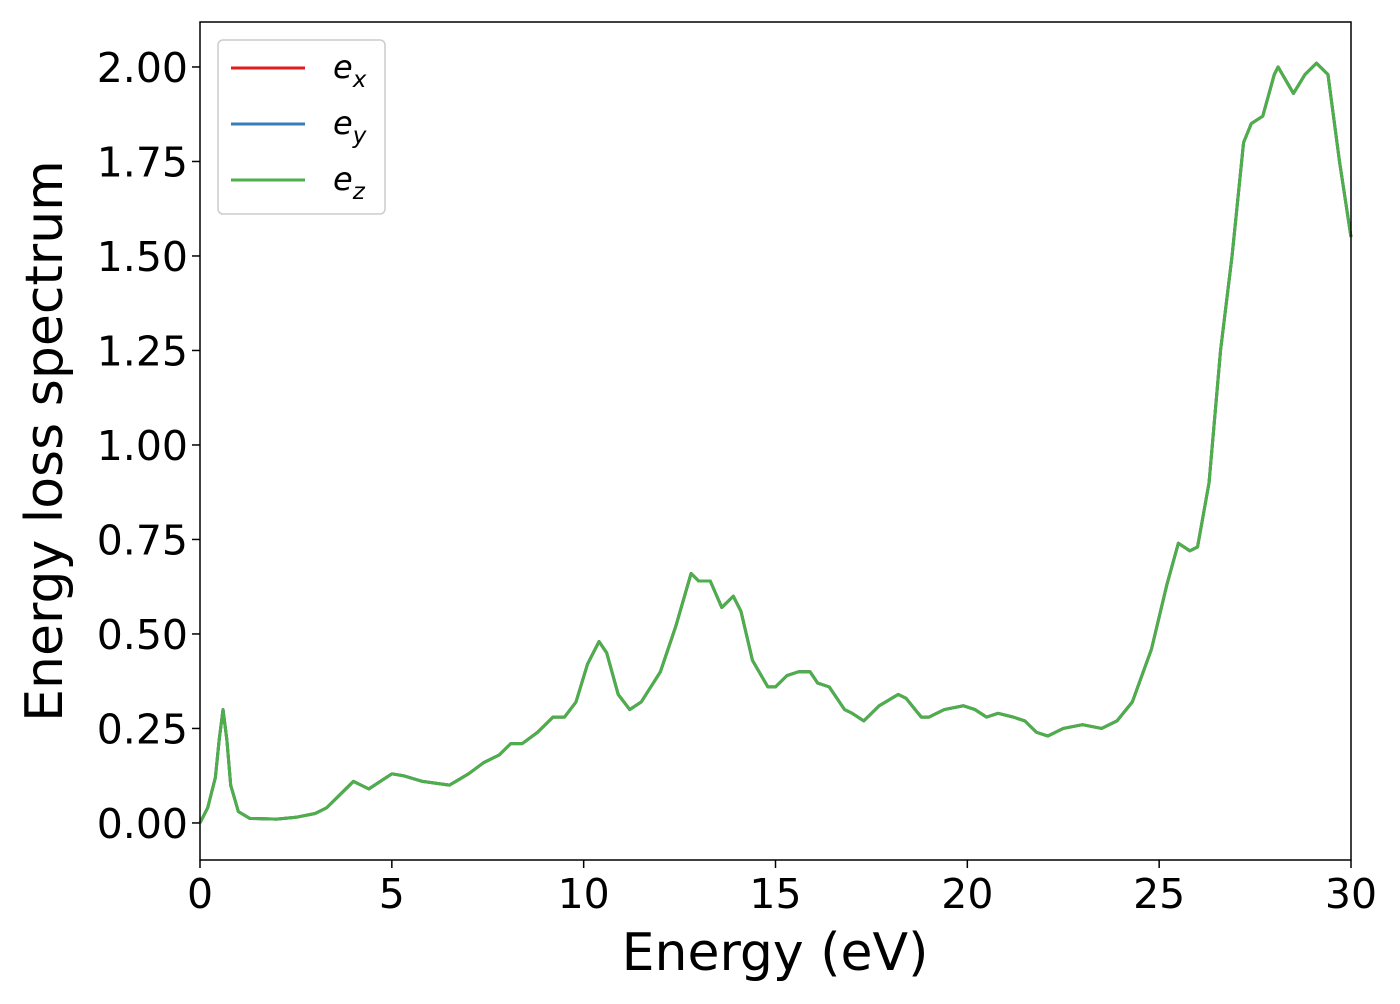 The width and height of the screenshot is (1400, 1004). Describe the element at coordinates (1351, 894) in the screenshot. I see `x-tick-label: 30` at that location.